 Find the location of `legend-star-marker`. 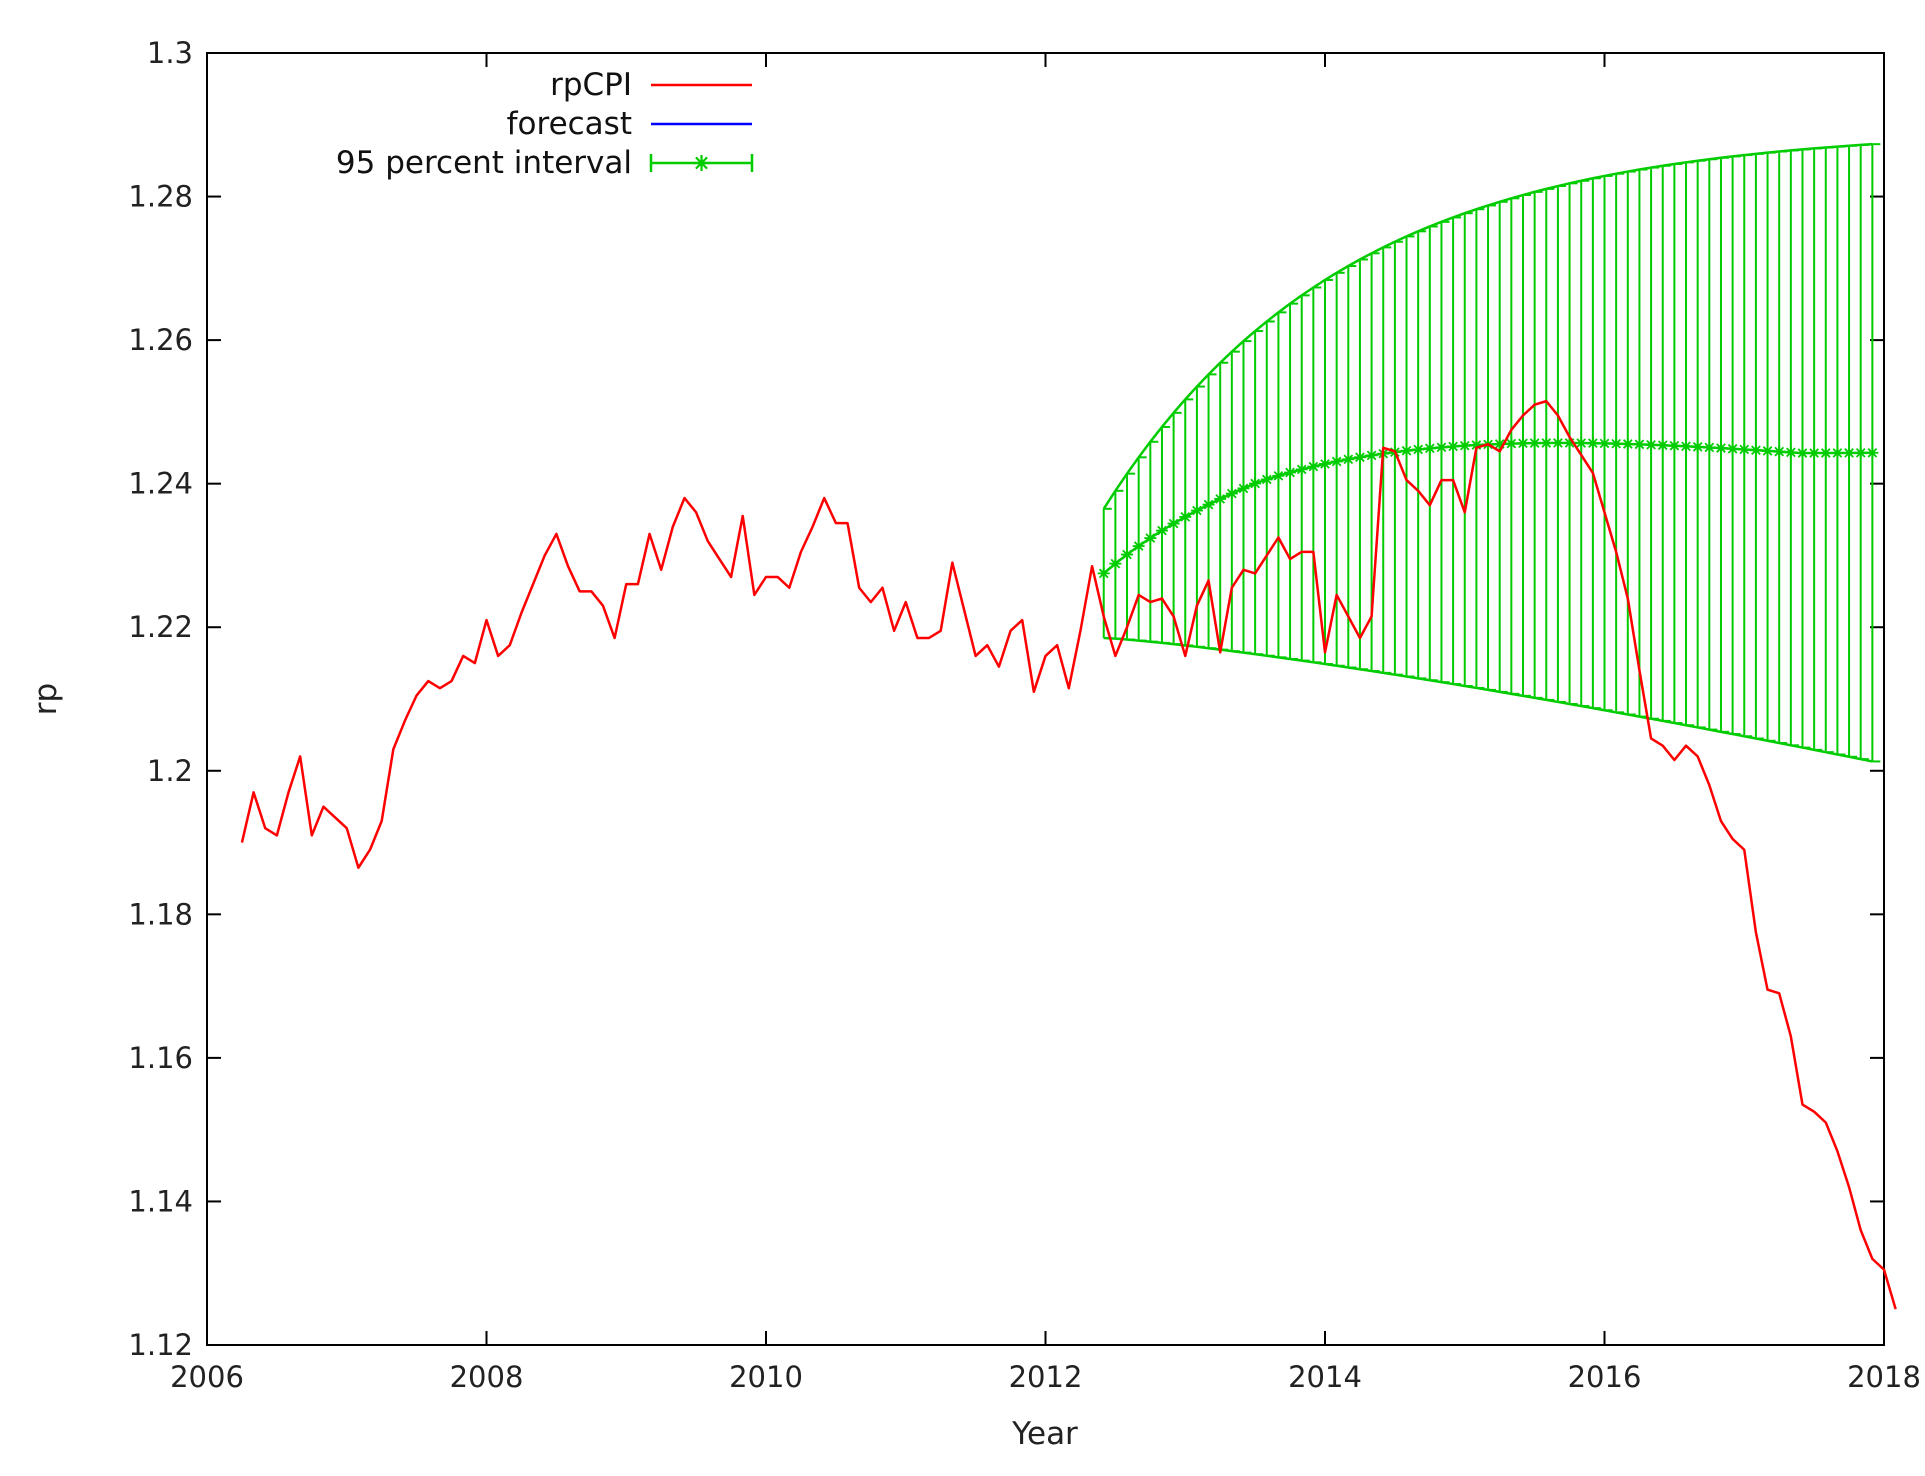

legend-star-marker is located at coordinates (701, 163).